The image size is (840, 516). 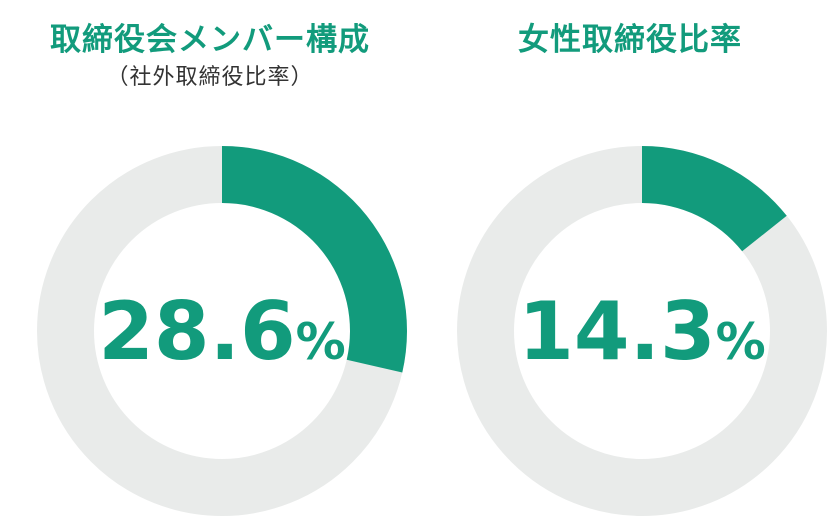 I want to click on center-value-label: 14.3%, so click(x=642, y=331).